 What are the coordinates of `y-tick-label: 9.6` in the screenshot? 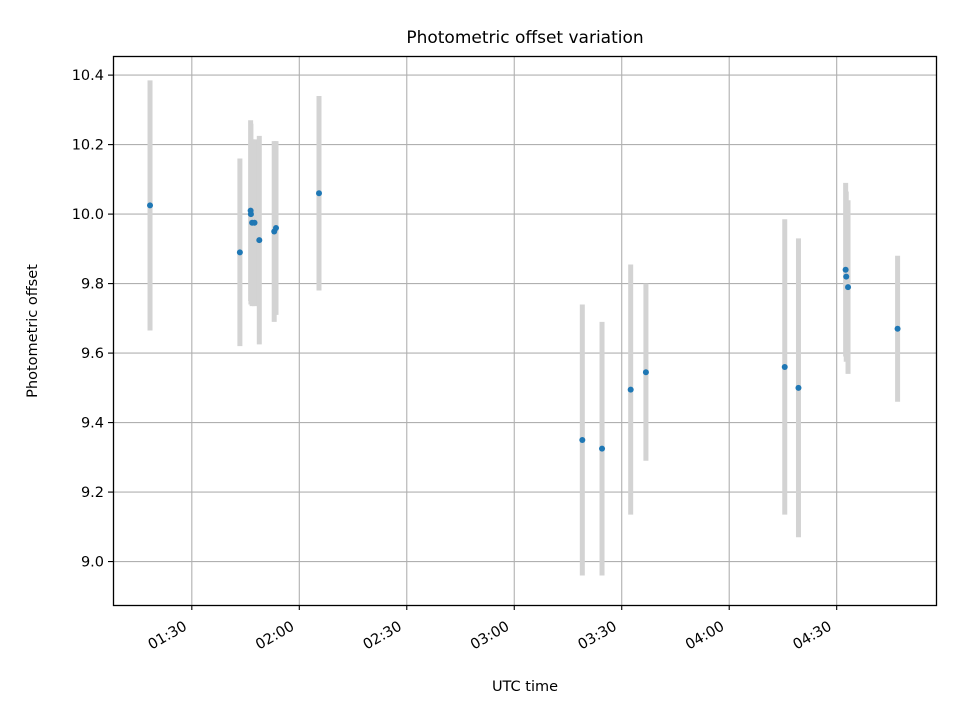 It's located at (92, 354).